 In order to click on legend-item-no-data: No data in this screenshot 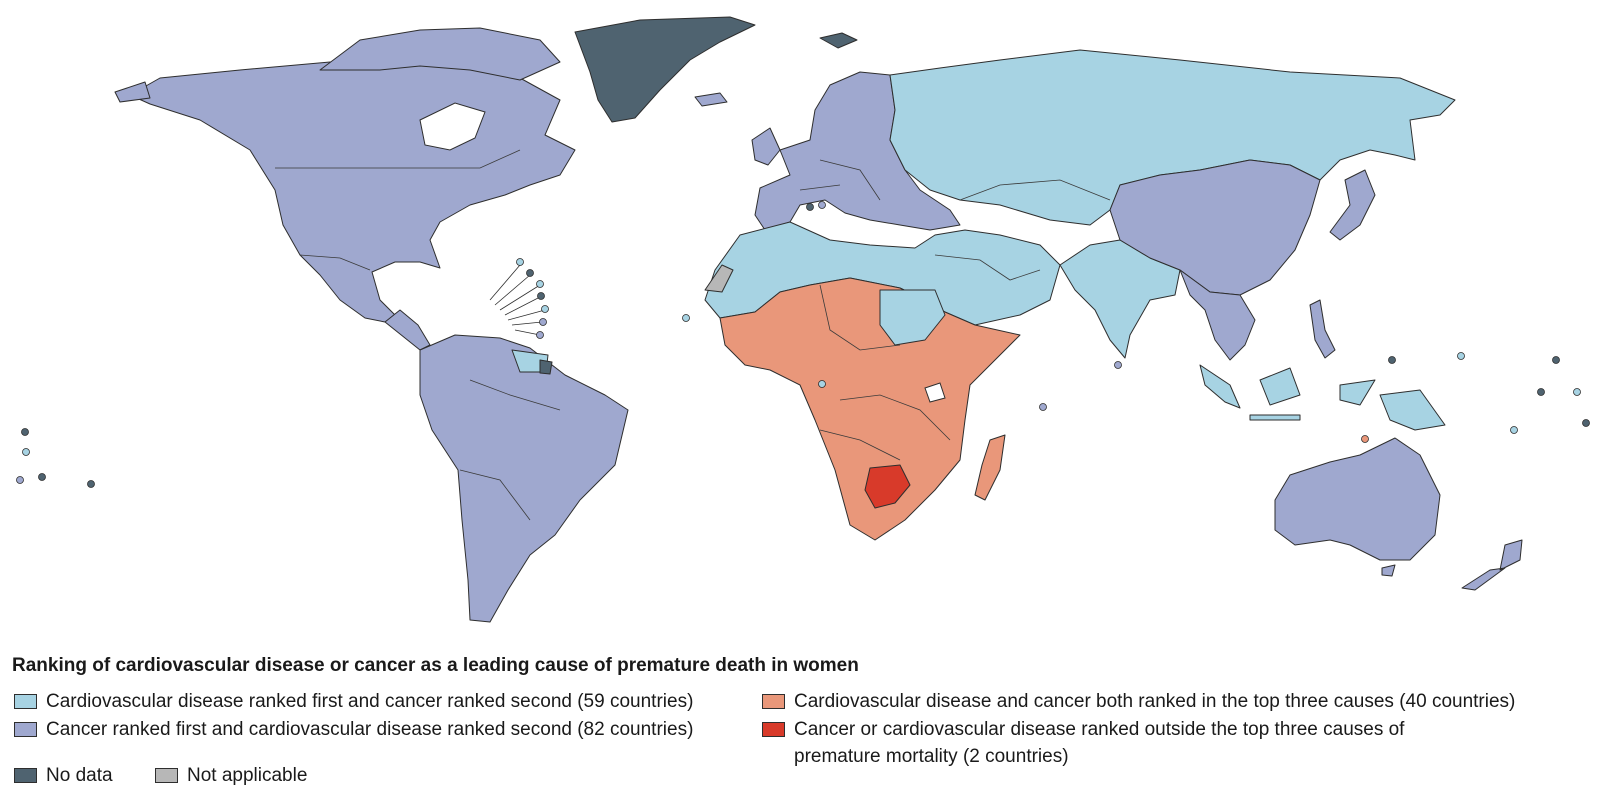, I will do `click(63, 775)`.